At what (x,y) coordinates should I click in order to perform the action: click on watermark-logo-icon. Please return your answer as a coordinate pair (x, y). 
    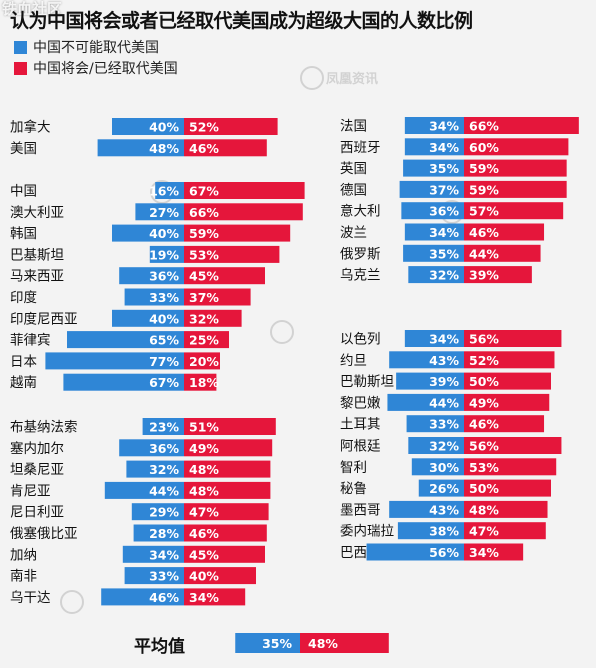
    Looking at the image, I should click on (312, 78).